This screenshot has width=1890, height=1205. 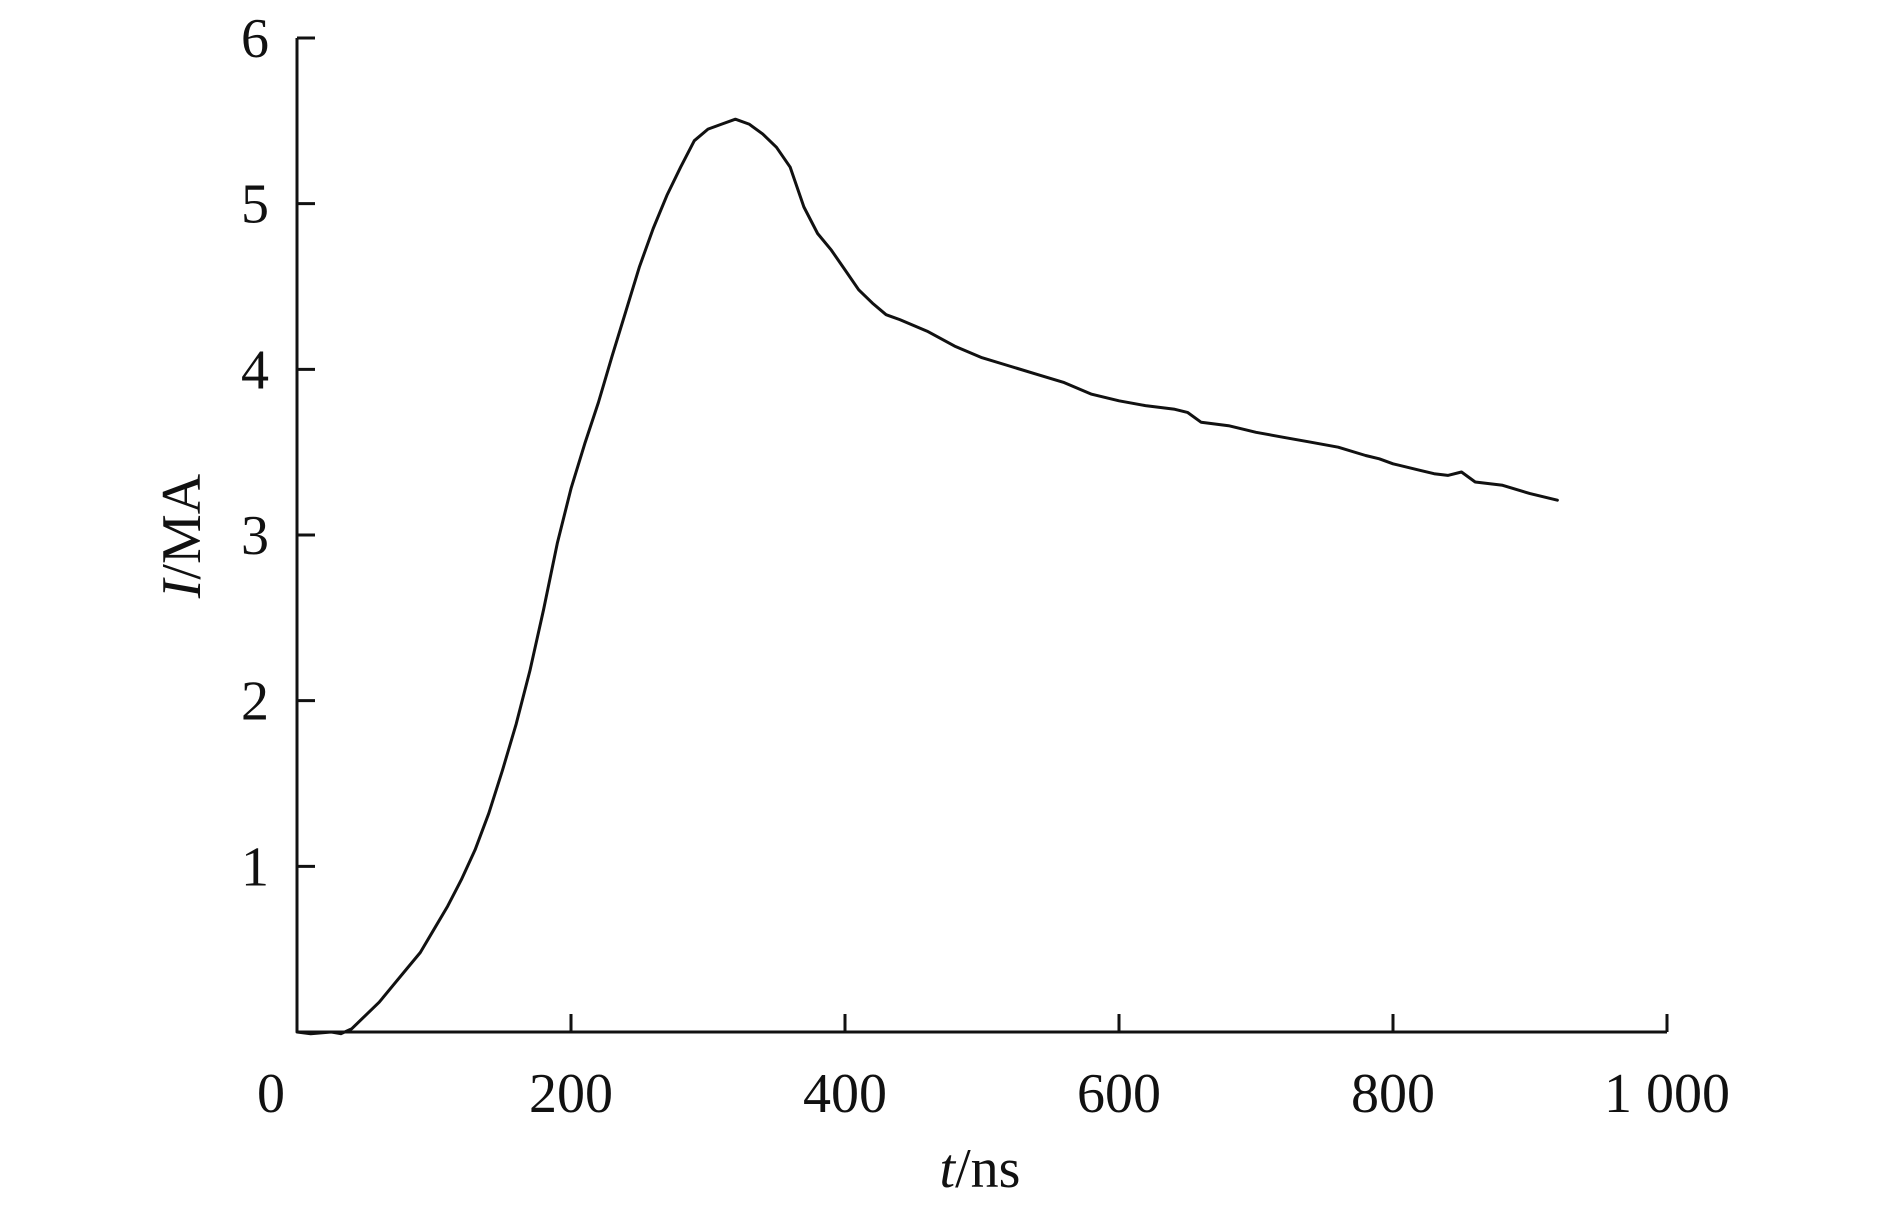 I want to click on y-tick-label: 4, so click(x=255, y=370).